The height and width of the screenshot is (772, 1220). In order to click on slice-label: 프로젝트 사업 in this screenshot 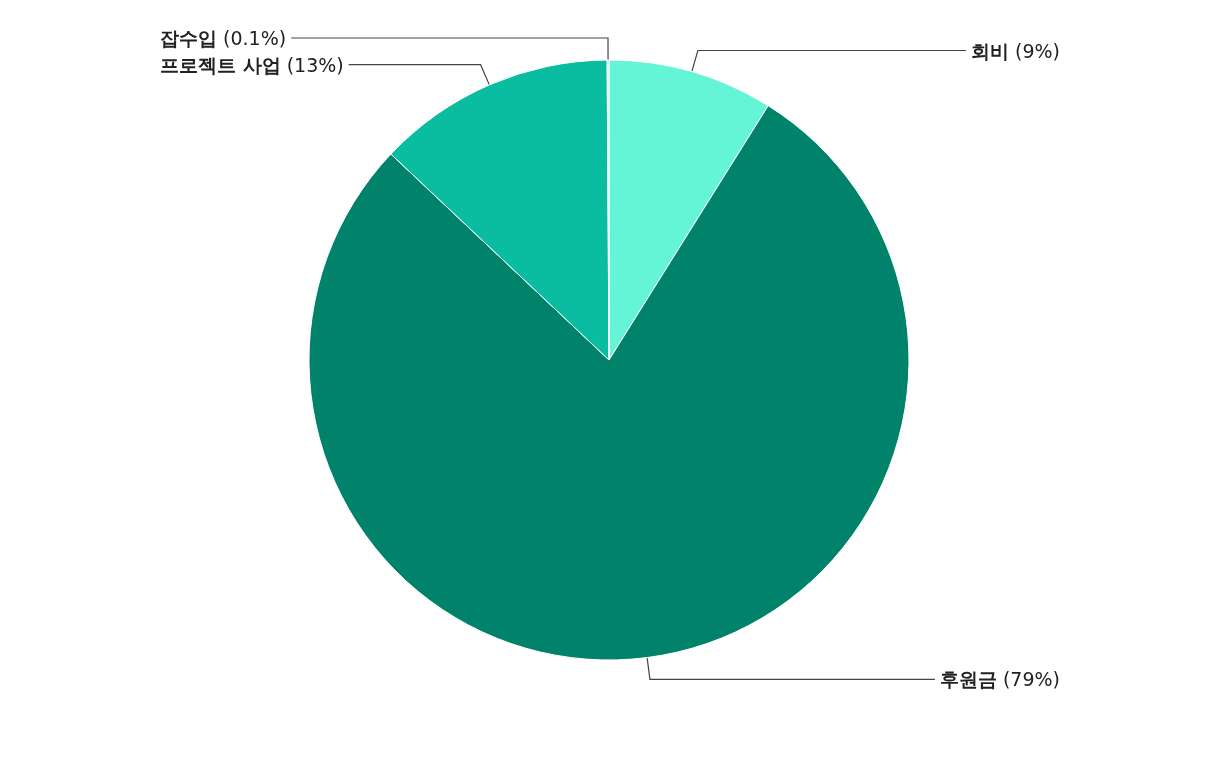, I will do `click(220, 64)`.